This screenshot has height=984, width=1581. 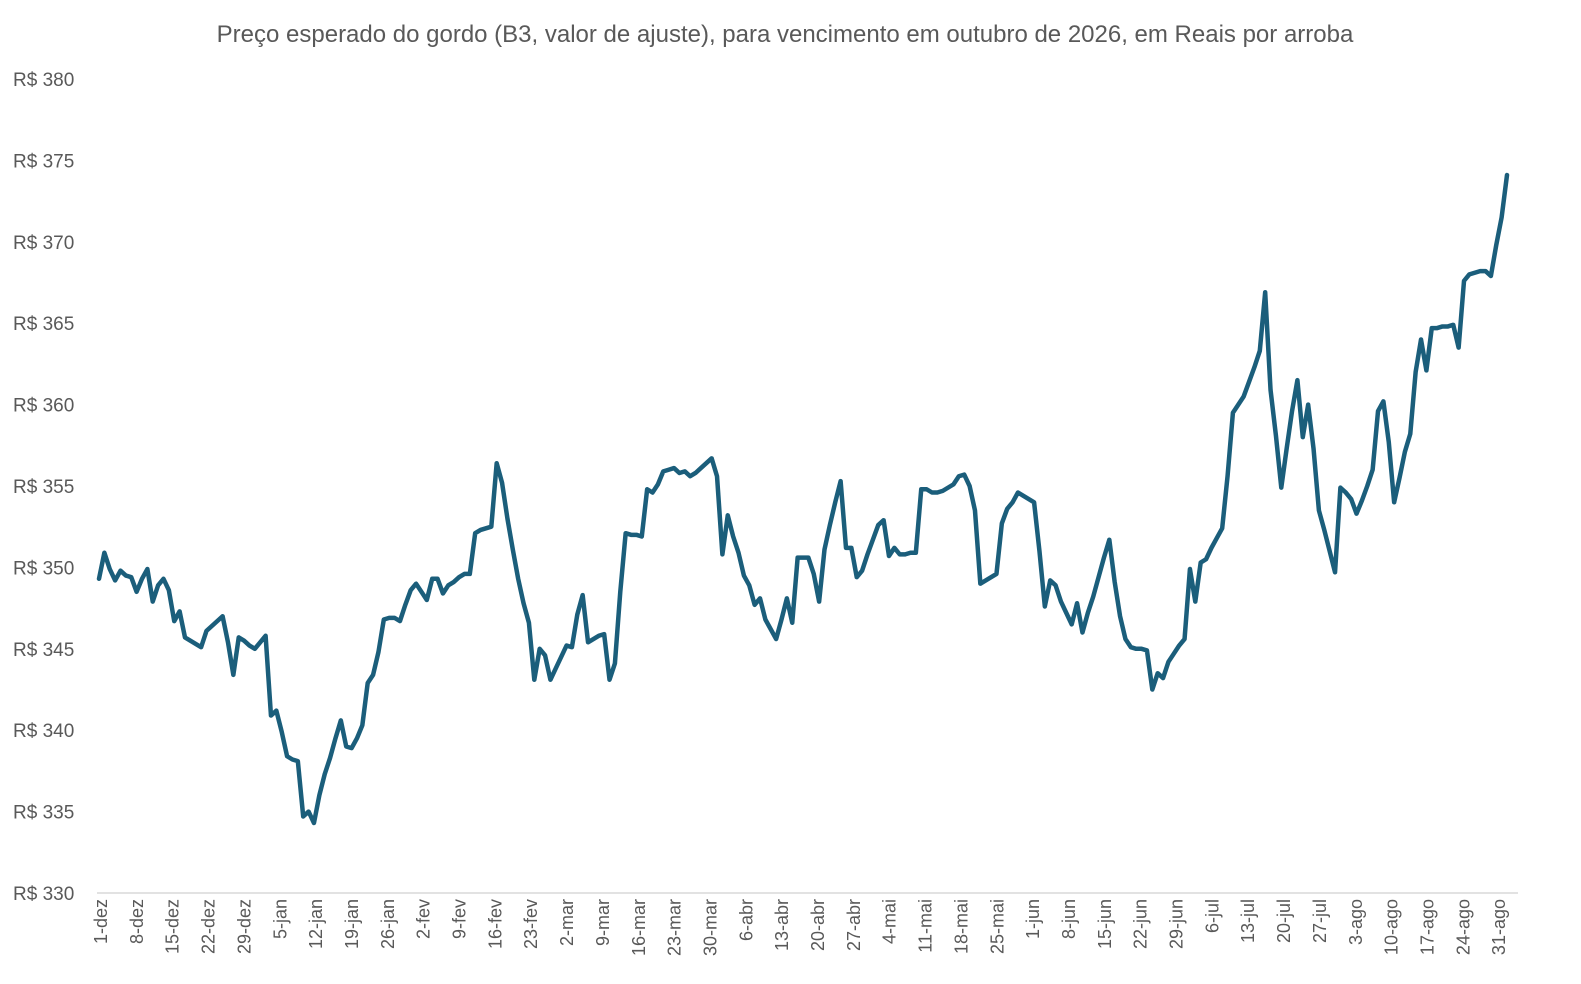 I want to click on y-tick-label: R$ 355, so click(x=43, y=487).